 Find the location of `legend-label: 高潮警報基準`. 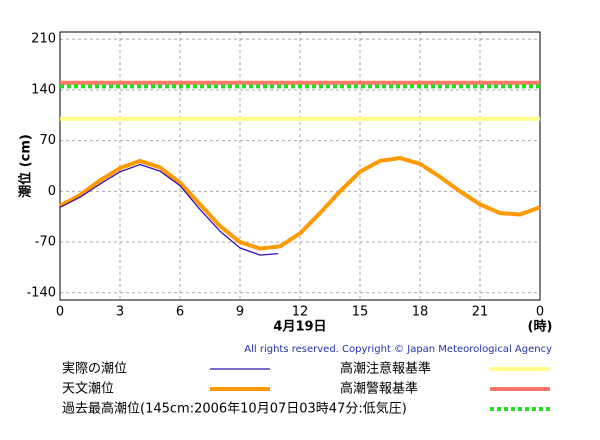

legend-label: 高潮警報基準 is located at coordinates (379, 389).